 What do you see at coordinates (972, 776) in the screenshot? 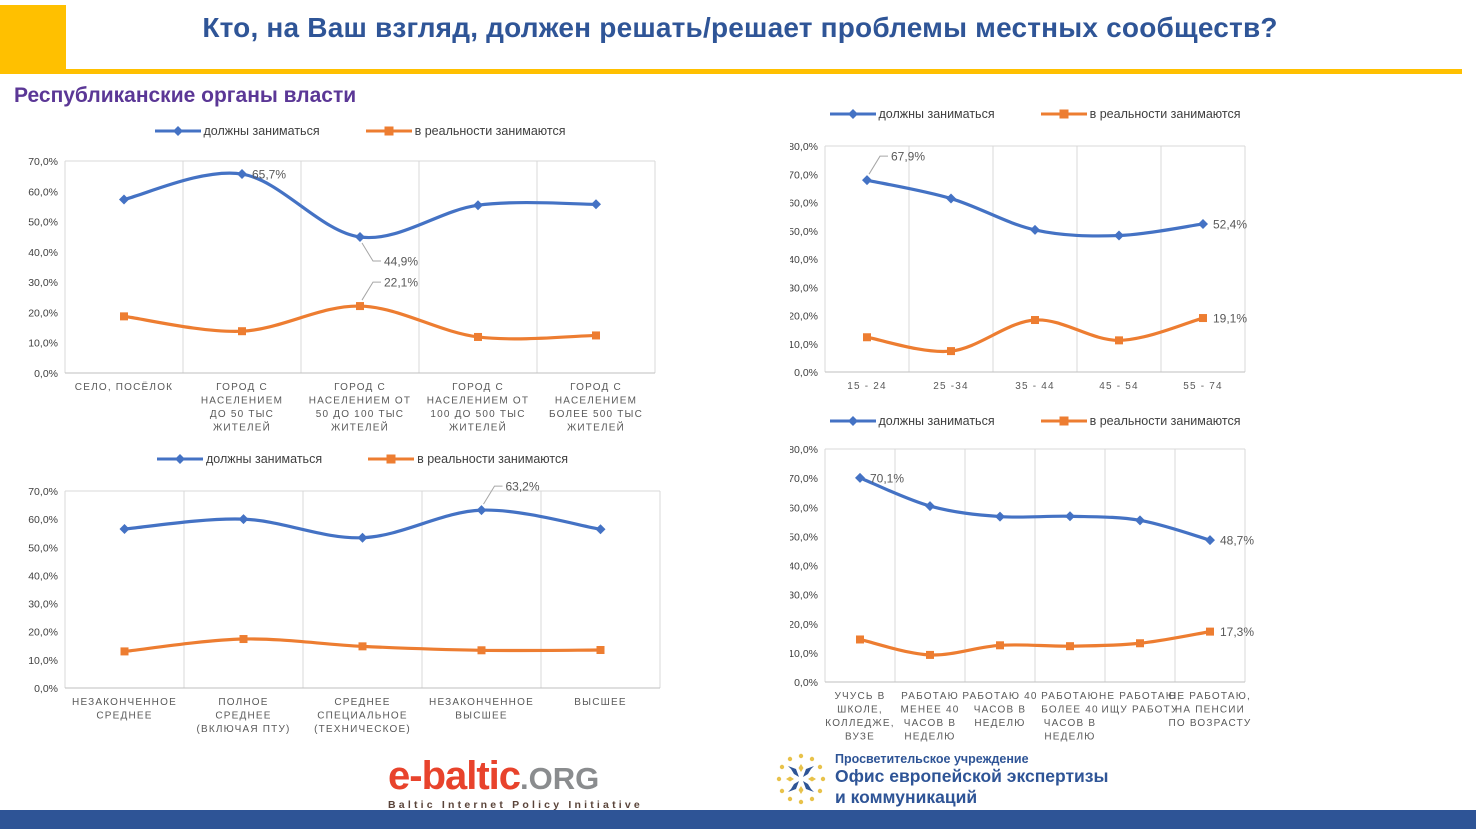
I see `office-logo-line2: Офис европейской экспертизы` at bounding box center [972, 776].